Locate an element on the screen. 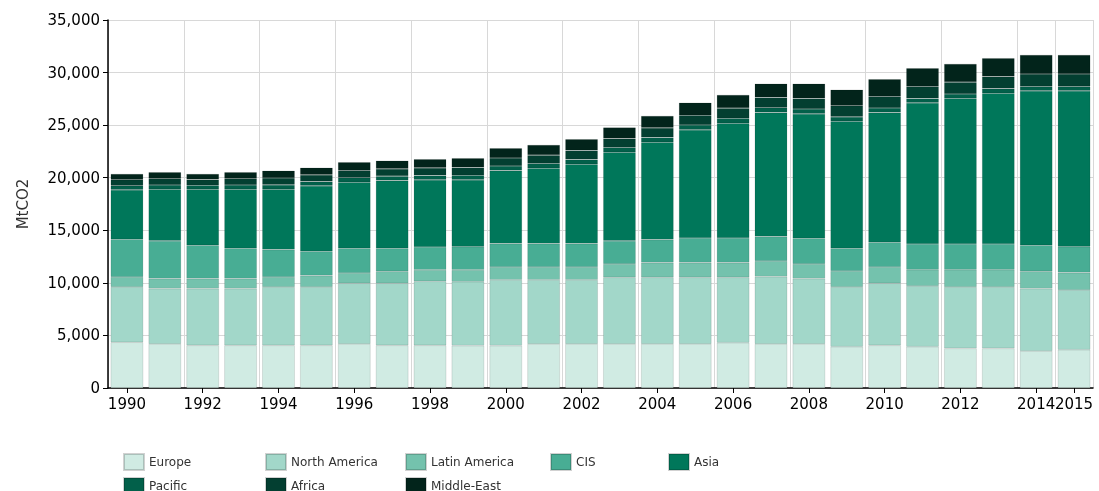 The image size is (1099, 491). x-tick-label: 1994 is located at coordinates (278, 403).